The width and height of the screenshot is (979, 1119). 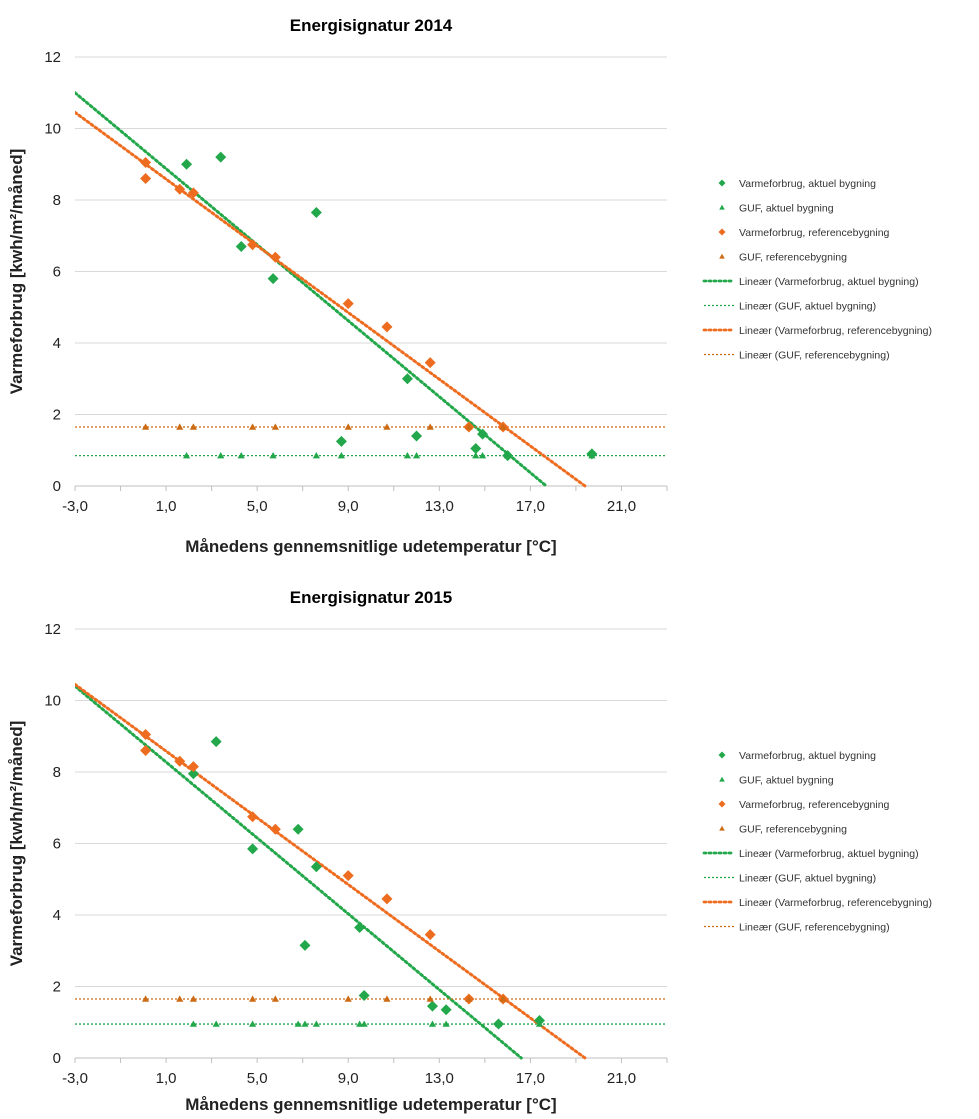 What do you see at coordinates (793, 830) in the screenshot?
I see `legend-label: GUF, referencebygning` at bounding box center [793, 830].